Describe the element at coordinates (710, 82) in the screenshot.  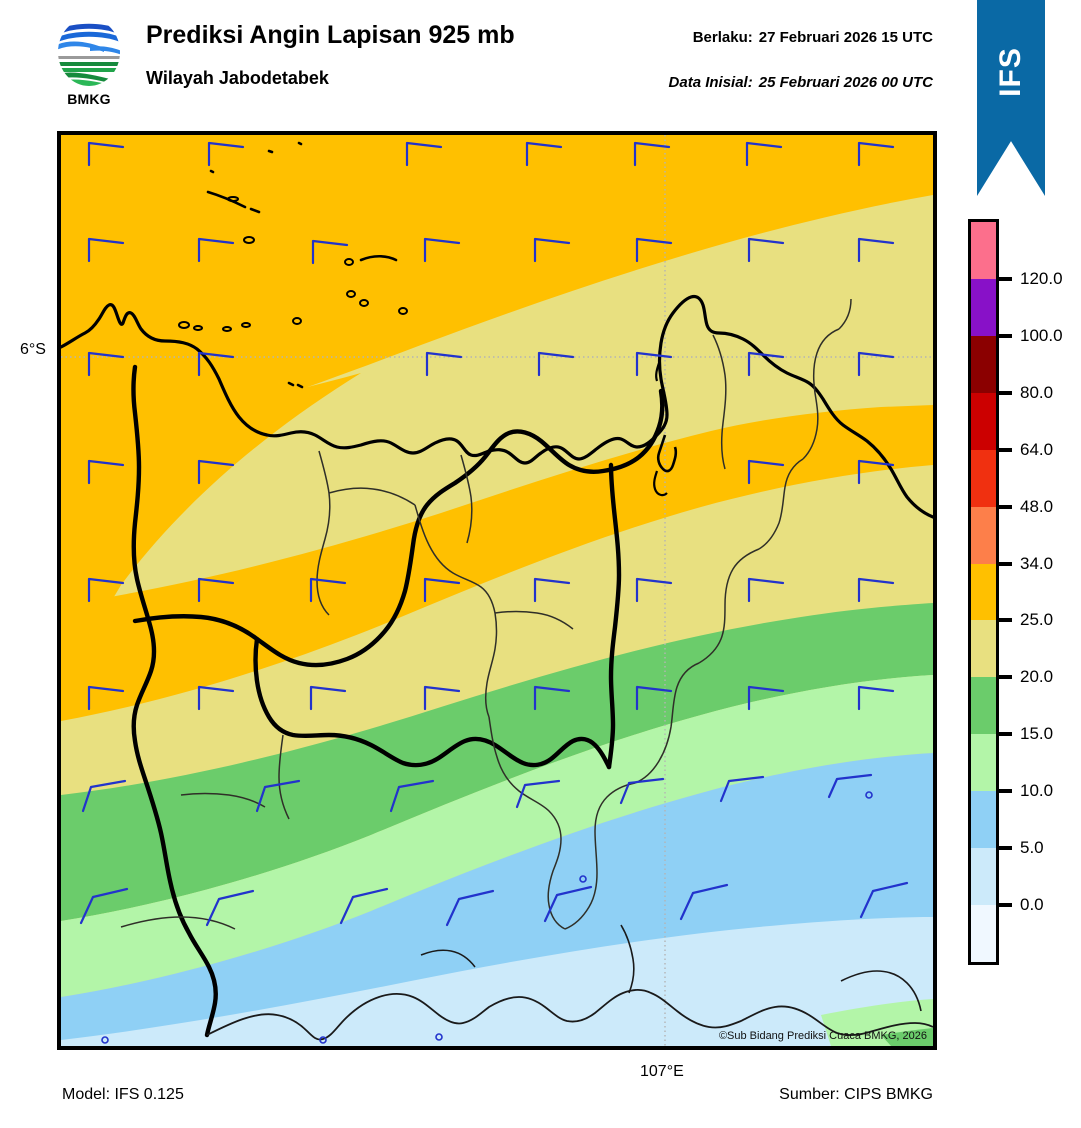
I see `initial-time-label: Data Inisial:` at that location.